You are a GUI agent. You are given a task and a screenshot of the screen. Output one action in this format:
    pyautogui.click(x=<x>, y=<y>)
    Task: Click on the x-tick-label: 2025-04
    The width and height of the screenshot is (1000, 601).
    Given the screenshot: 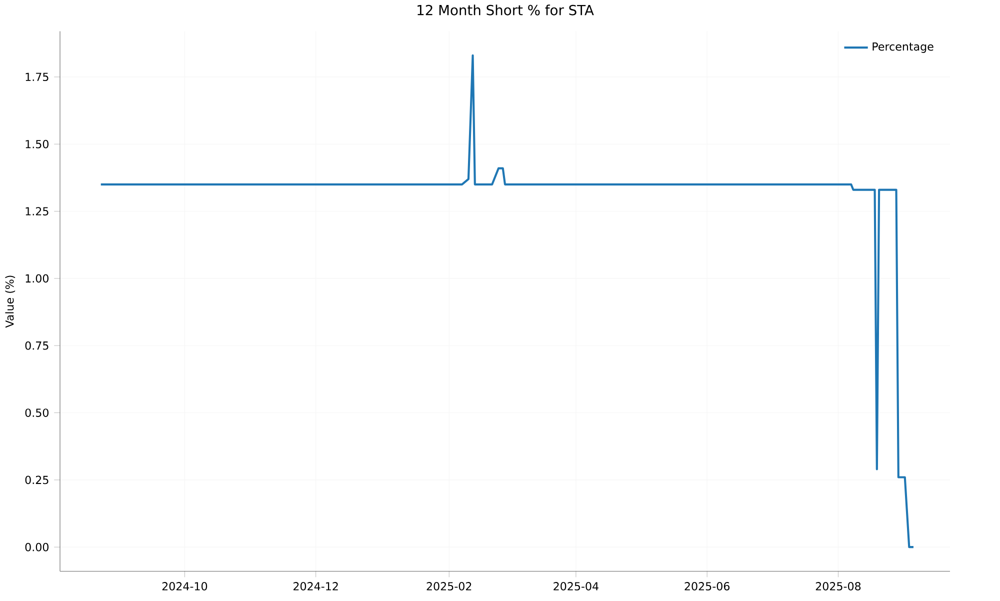 What is the action you would take?
    pyautogui.click(x=576, y=586)
    